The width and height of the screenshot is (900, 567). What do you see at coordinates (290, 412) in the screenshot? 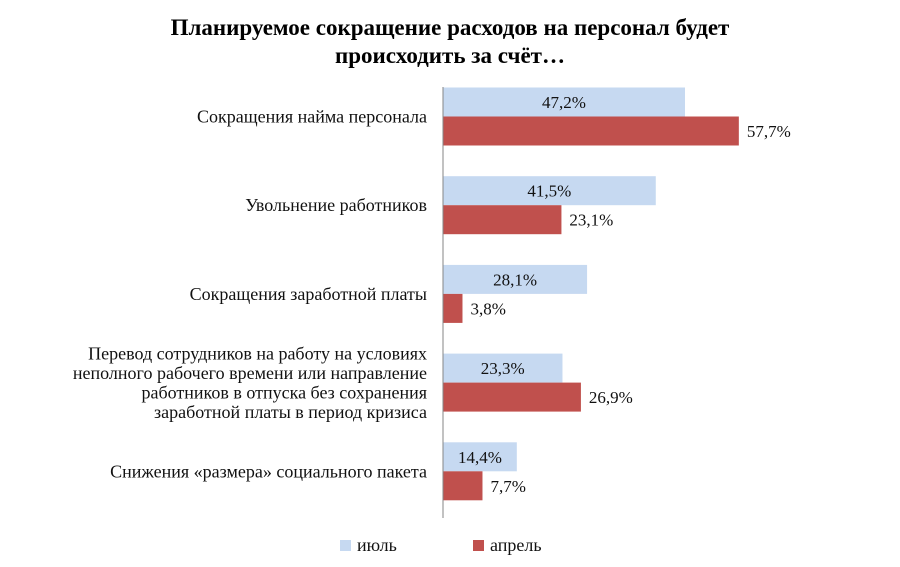
I see `category-label-line: заработной платы в период кризиса` at bounding box center [290, 412].